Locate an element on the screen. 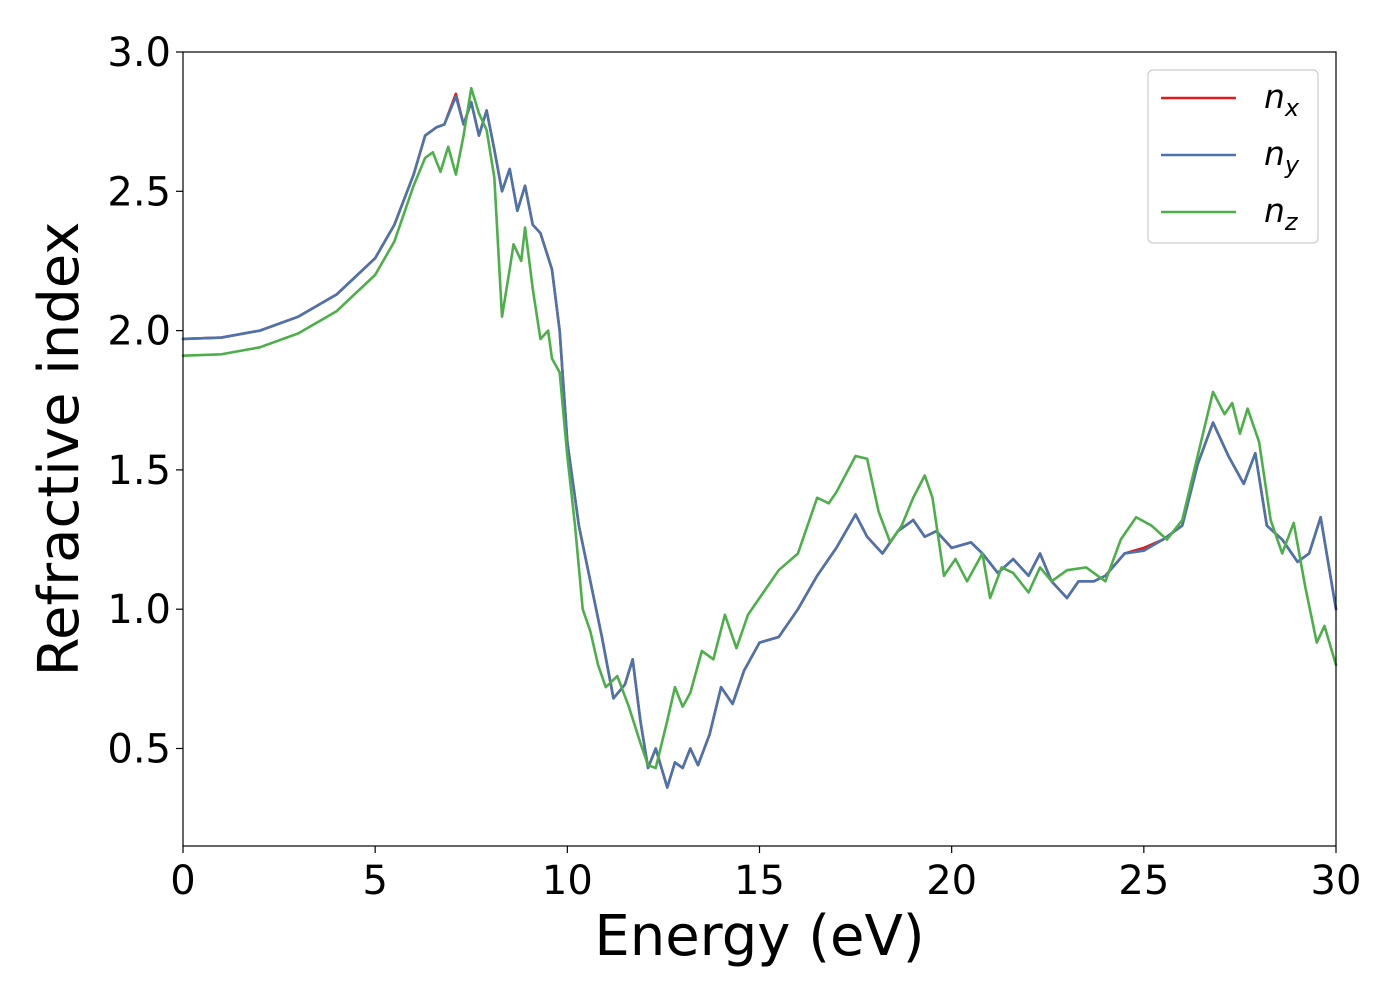 This screenshot has width=1400, height=1000. x-axis-title: Energy (eV) is located at coordinates (759, 936).